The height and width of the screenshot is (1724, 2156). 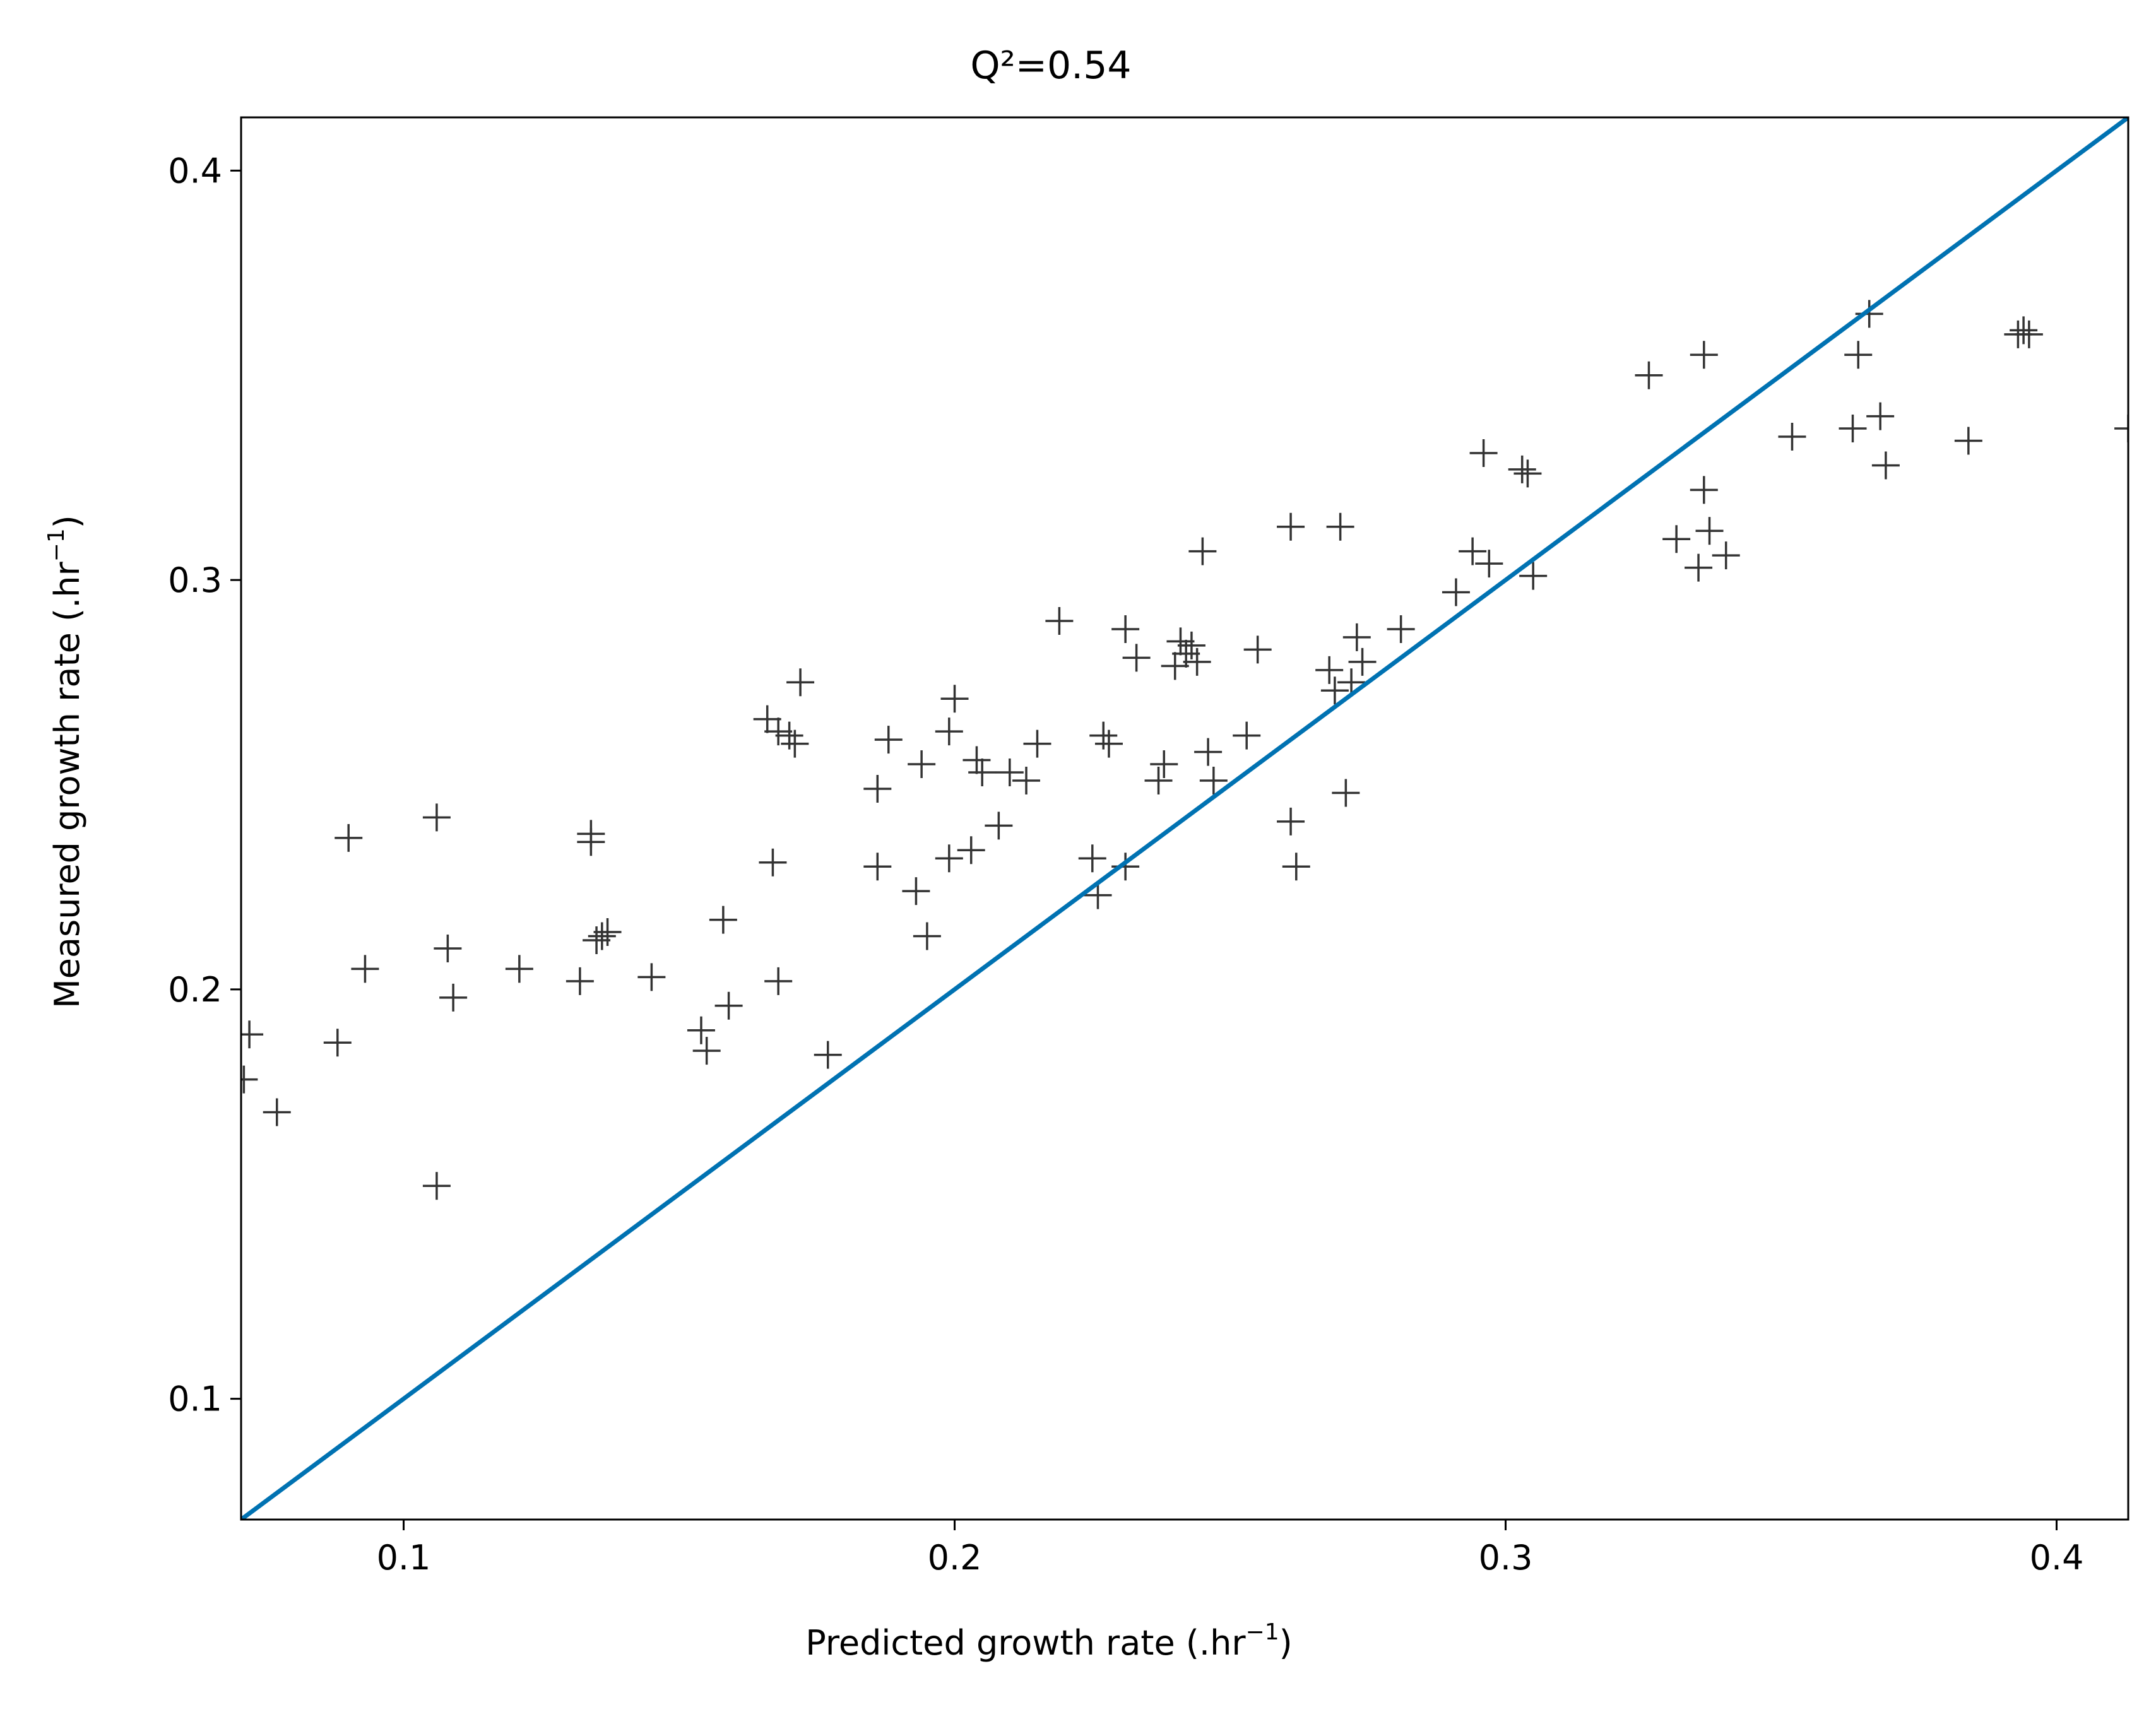 What do you see at coordinates (195, 580) in the screenshot?
I see `y-tick-label-2: 0.3` at bounding box center [195, 580].